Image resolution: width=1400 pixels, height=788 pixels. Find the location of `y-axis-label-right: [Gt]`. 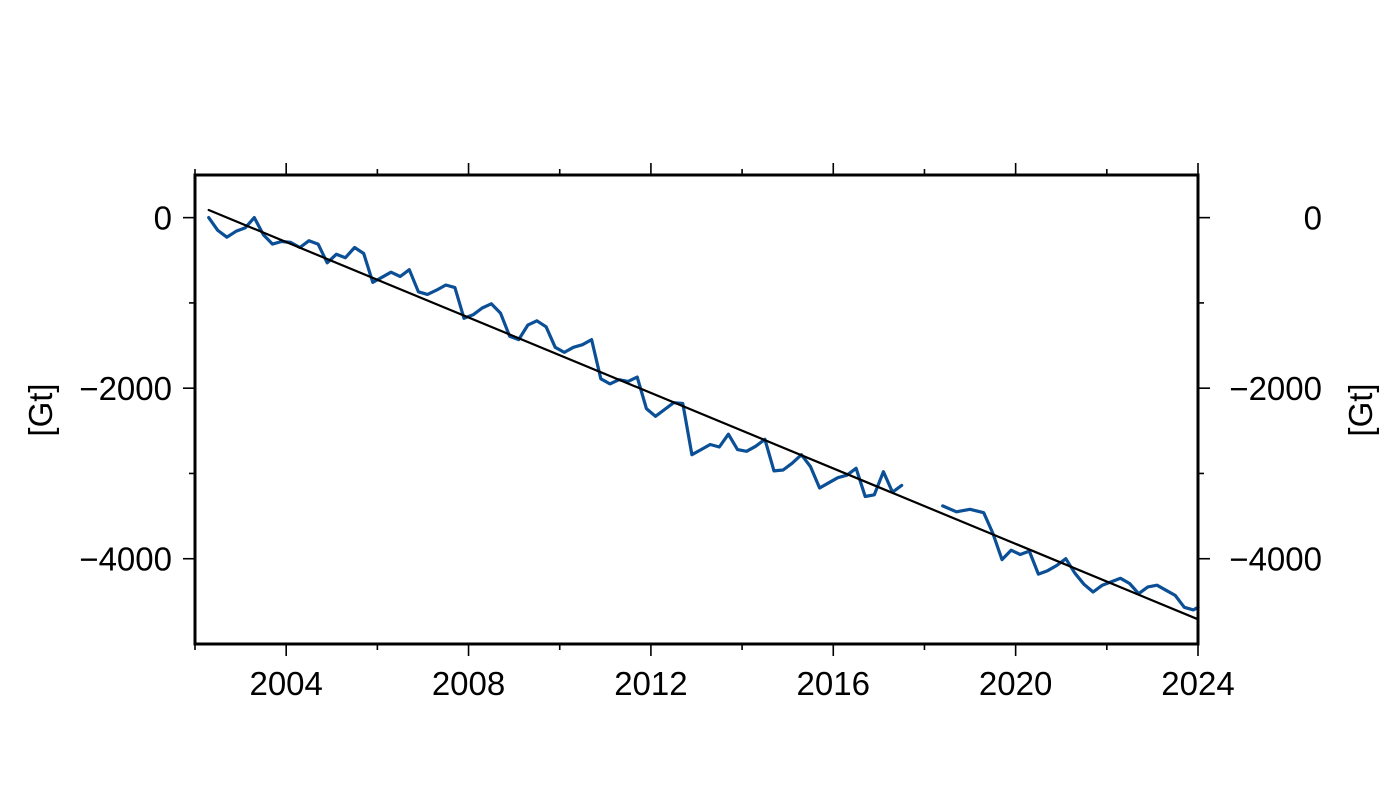

y-axis-label-right: [Gt] is located at coordinates (1360, 409).